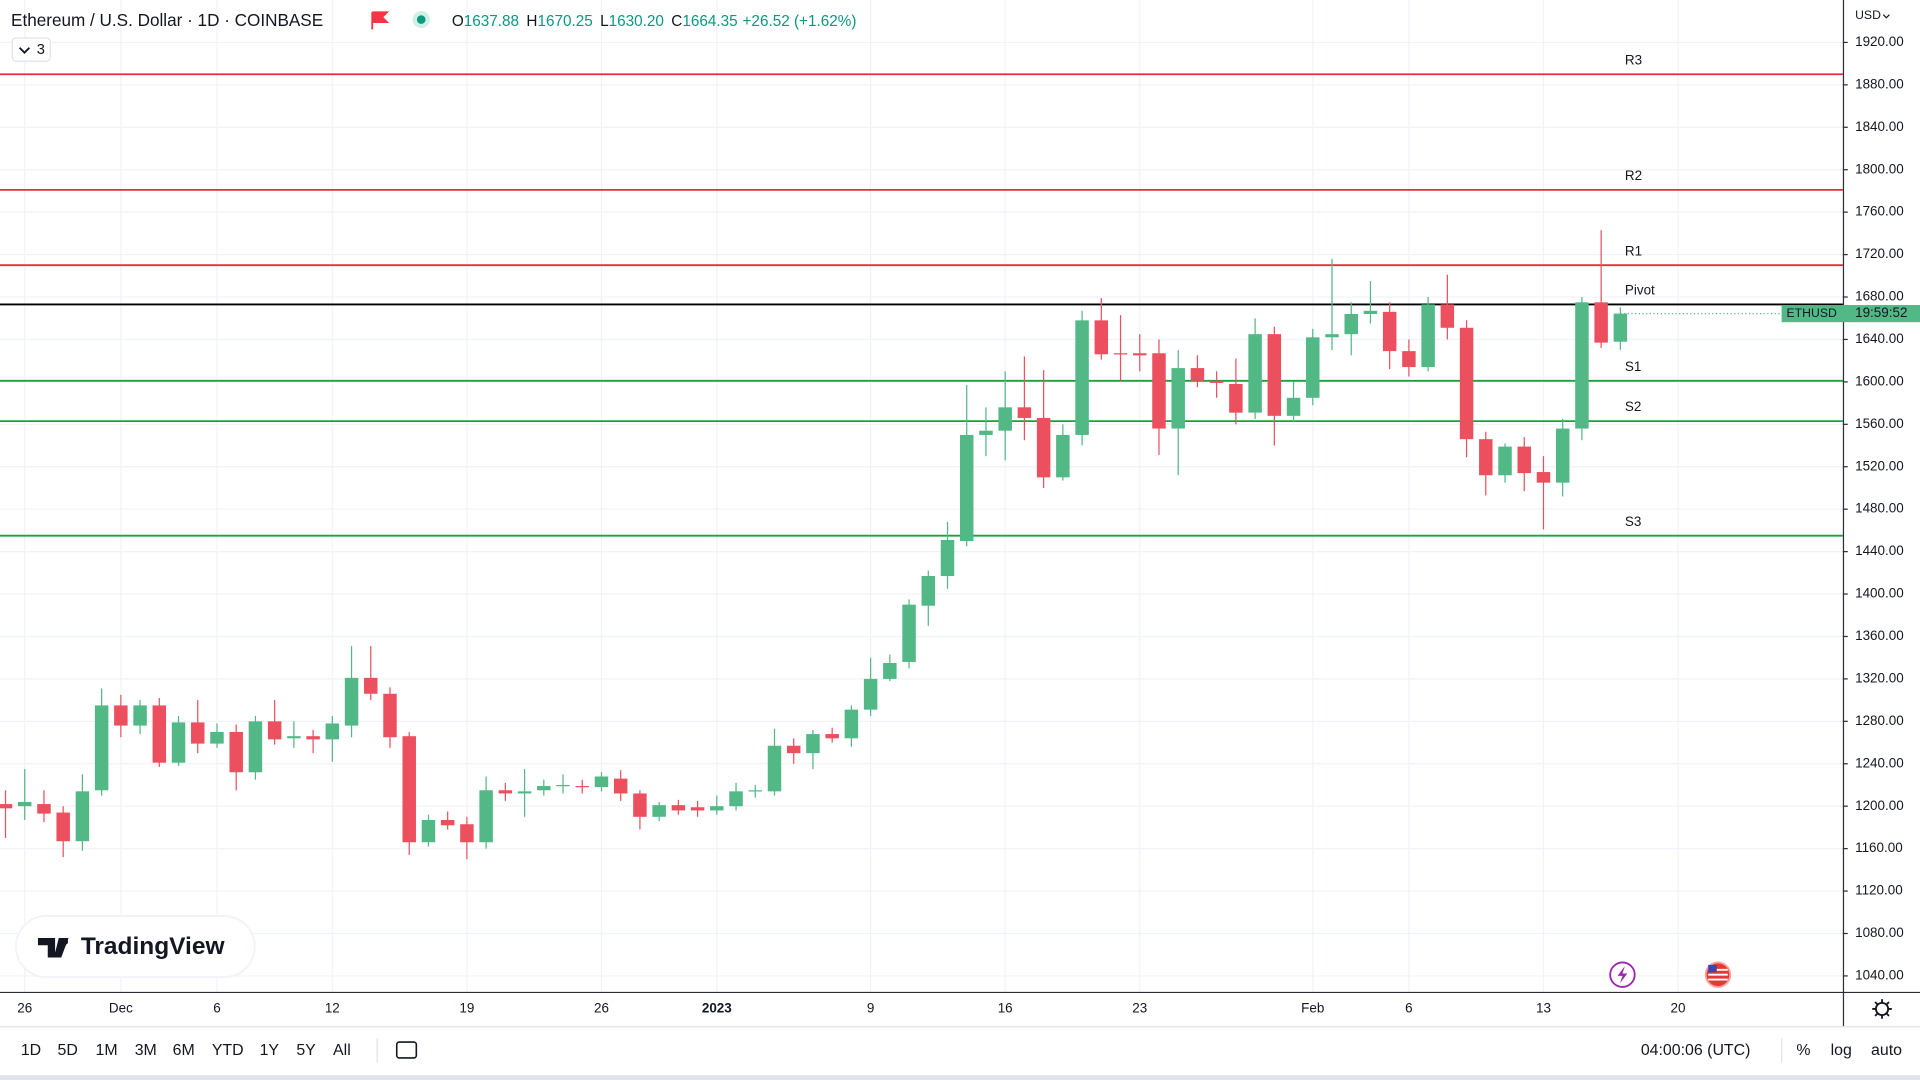 This screenshot has width=1920, height=1080. Describe the element at coordinates (870, 1008) in the screenshot. I see `x-tick-label: 9` at that location.